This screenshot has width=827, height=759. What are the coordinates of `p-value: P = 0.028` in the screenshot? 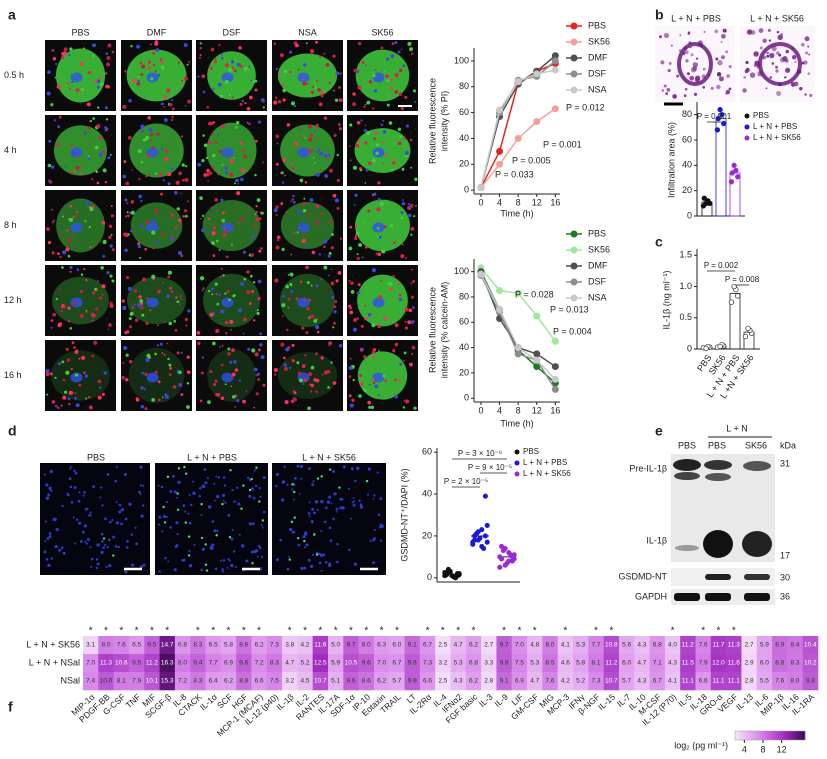 It's located at (534, 294).